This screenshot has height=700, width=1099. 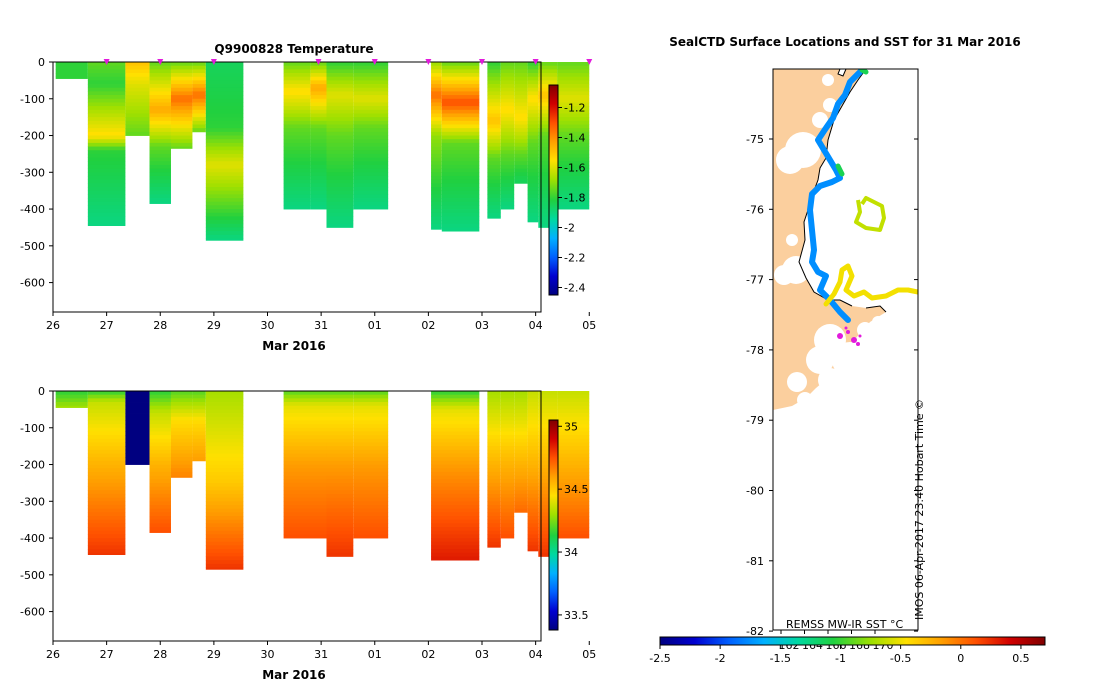 What do you see at coordinates (852, 641) in the screenshot?
I see `sst-colorbar` at bounding box center [852, 641].